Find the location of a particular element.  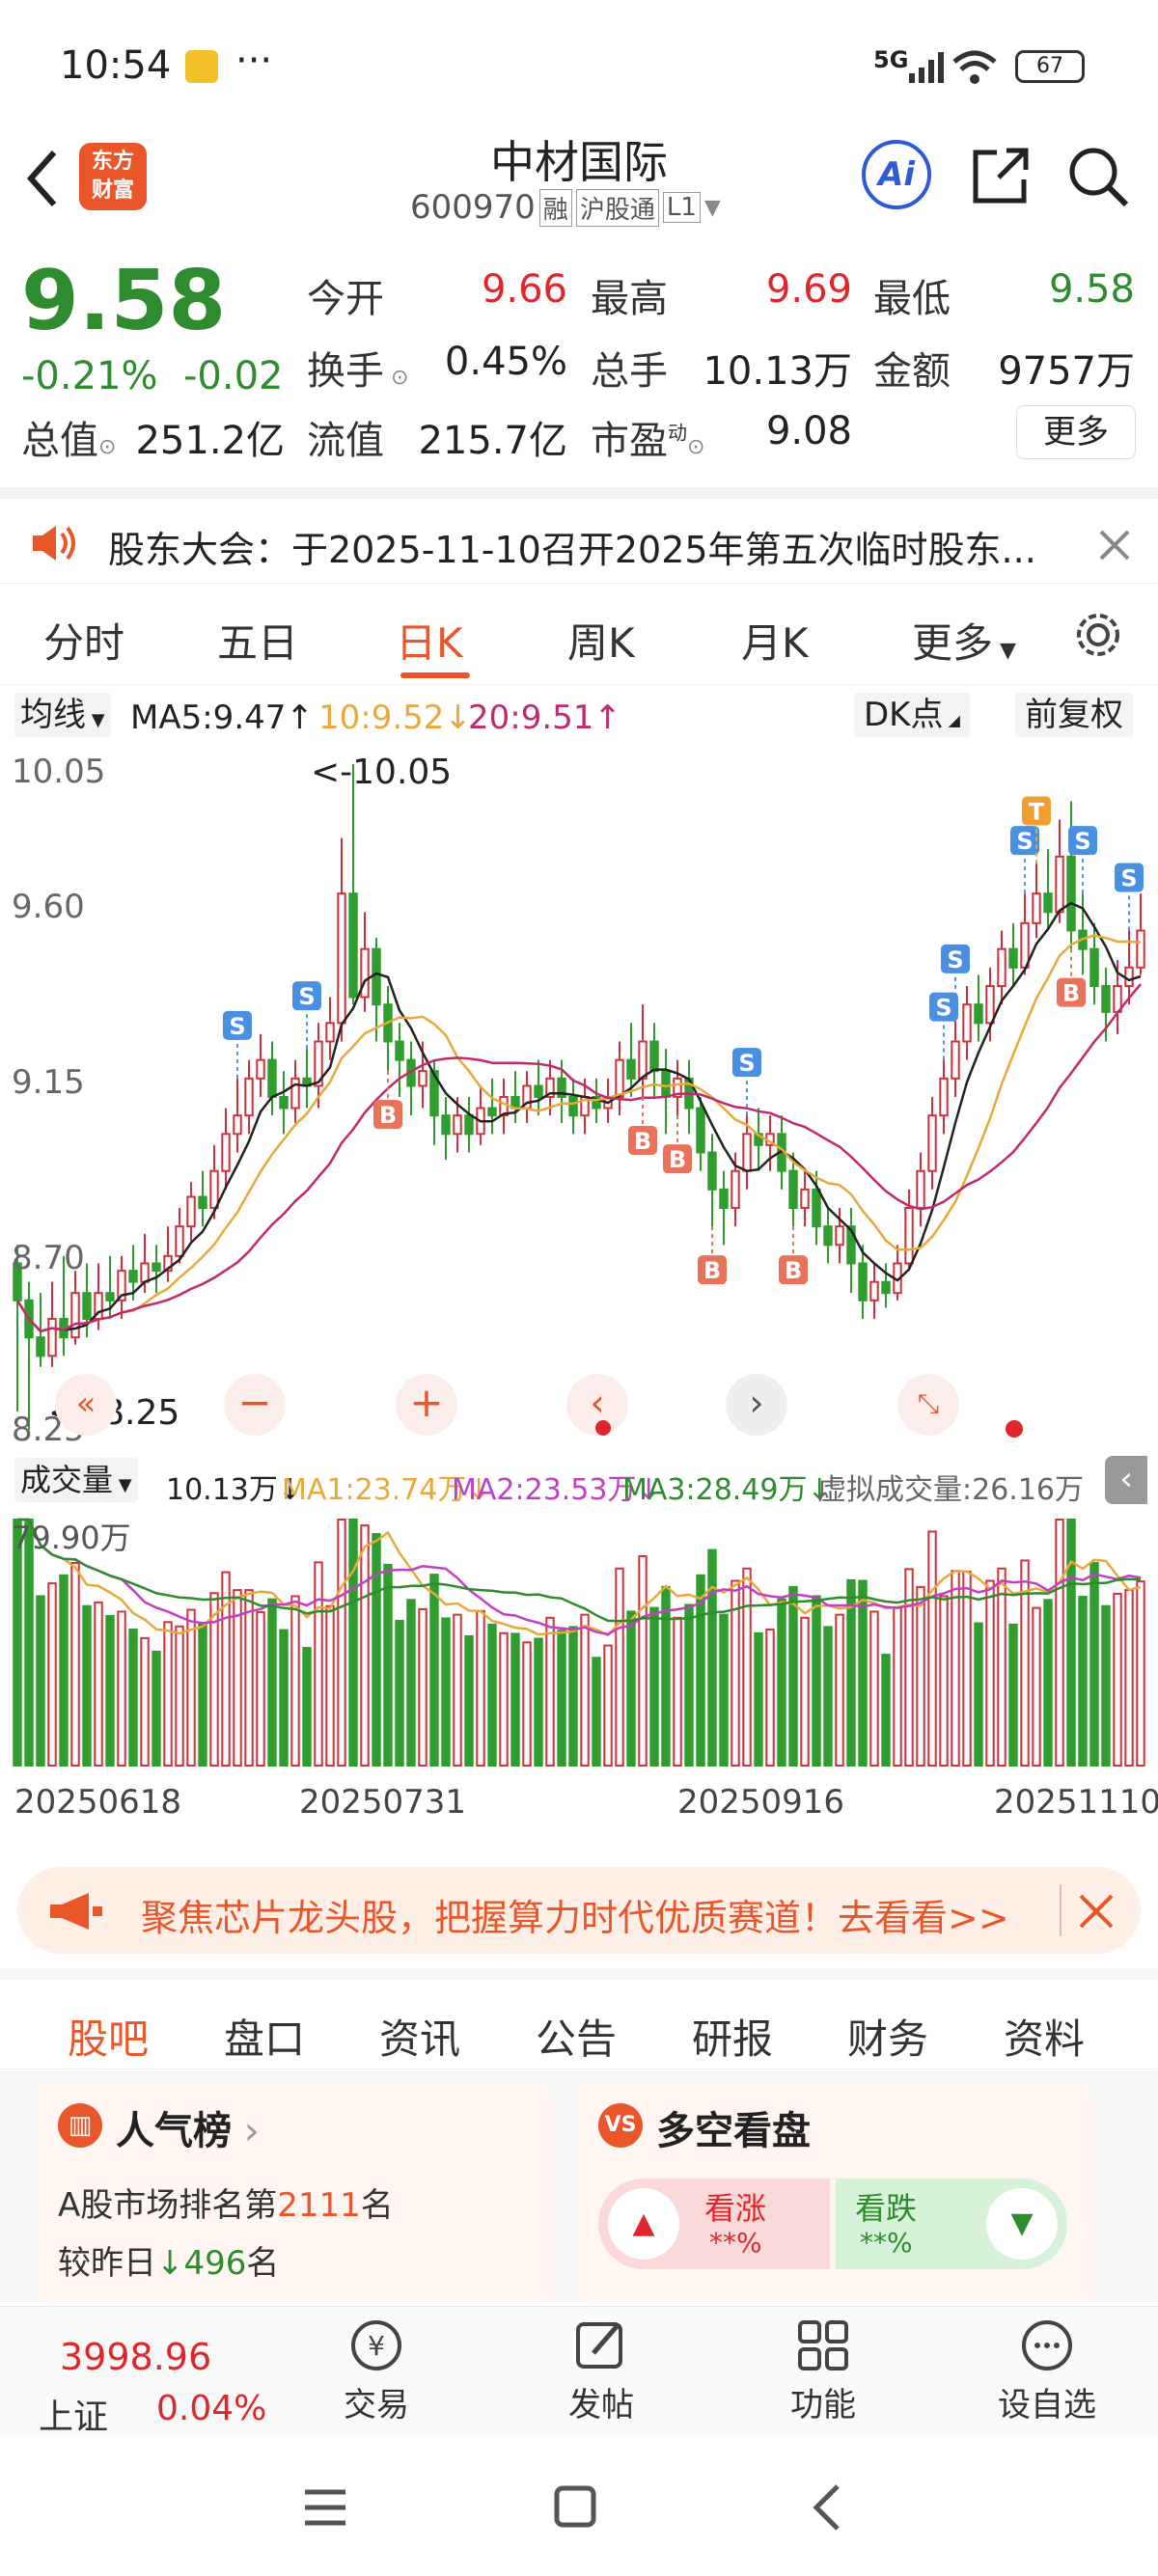

tab-more: 更多 ▼ is located at coordinates (964, 643).